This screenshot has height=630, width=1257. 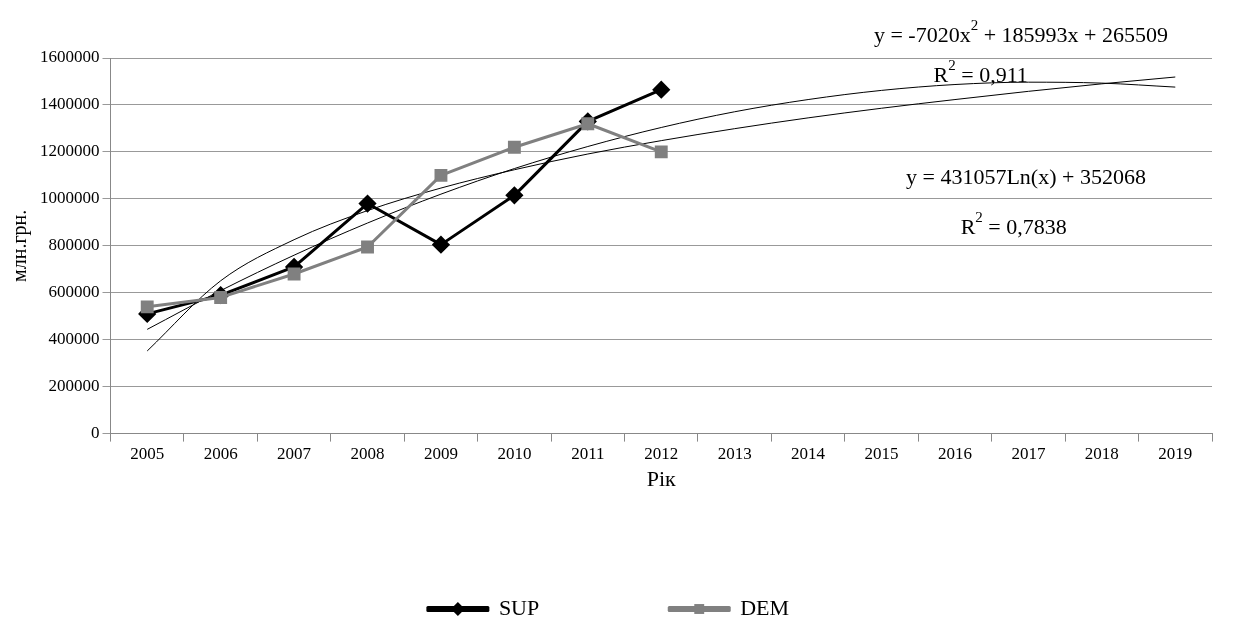 What do you see at coordinates (20, 245) in the screenshot?
I see `y-axis-title: млн.грн.` at bounding box center [20, 245].